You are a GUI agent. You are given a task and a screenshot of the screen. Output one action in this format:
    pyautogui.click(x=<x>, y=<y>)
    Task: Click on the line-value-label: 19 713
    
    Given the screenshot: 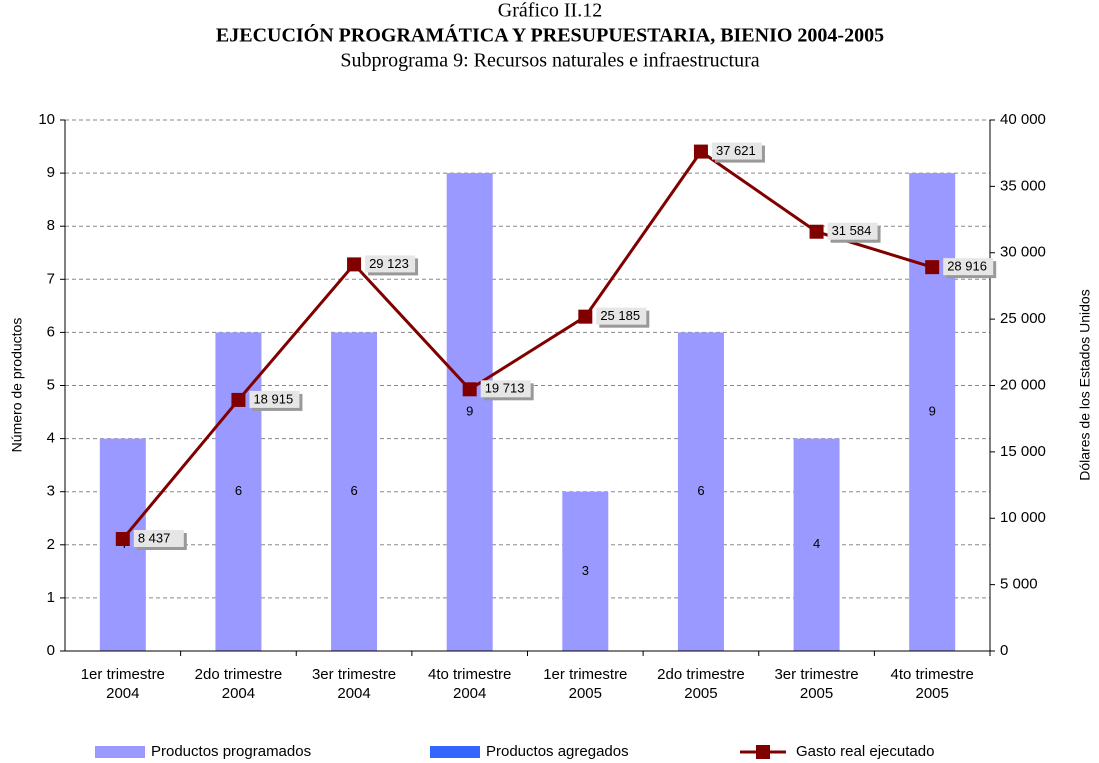 What is the action you would take?
    pyautogui.click(x=505, y=388)
    